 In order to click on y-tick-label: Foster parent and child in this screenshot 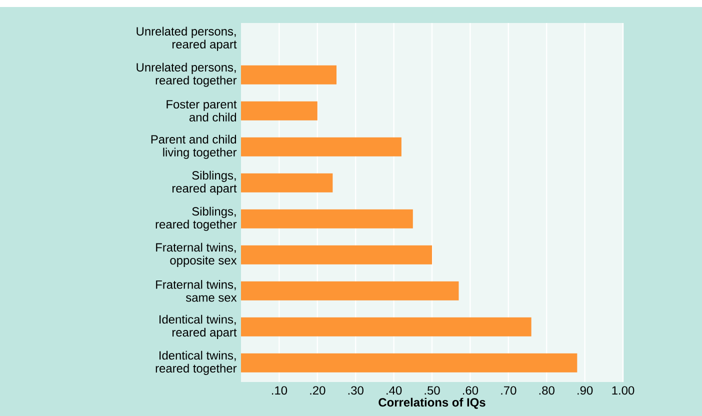, I will do `click(201, 111)`.